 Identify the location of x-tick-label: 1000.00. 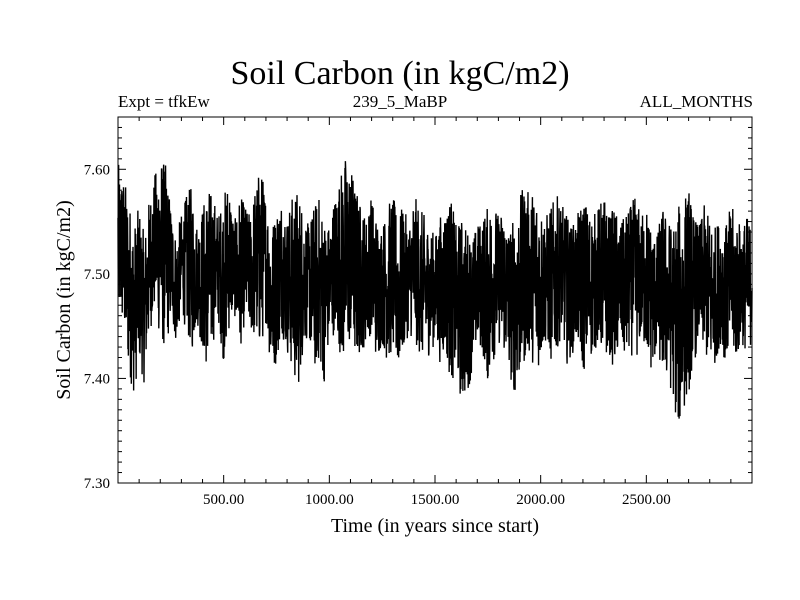
(329, 500).